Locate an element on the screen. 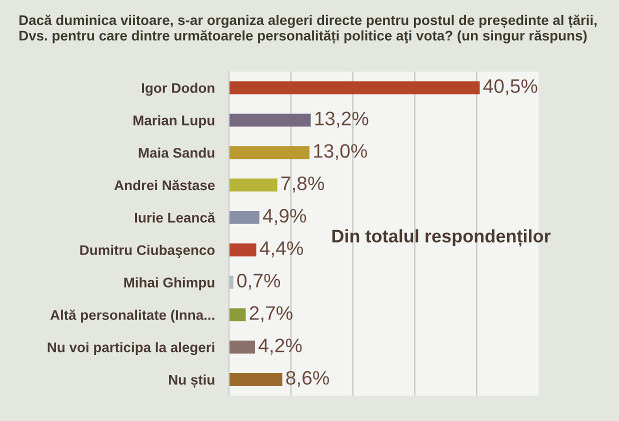  y-tick-label: Igor Dodon is located at coordinates (178, 89).